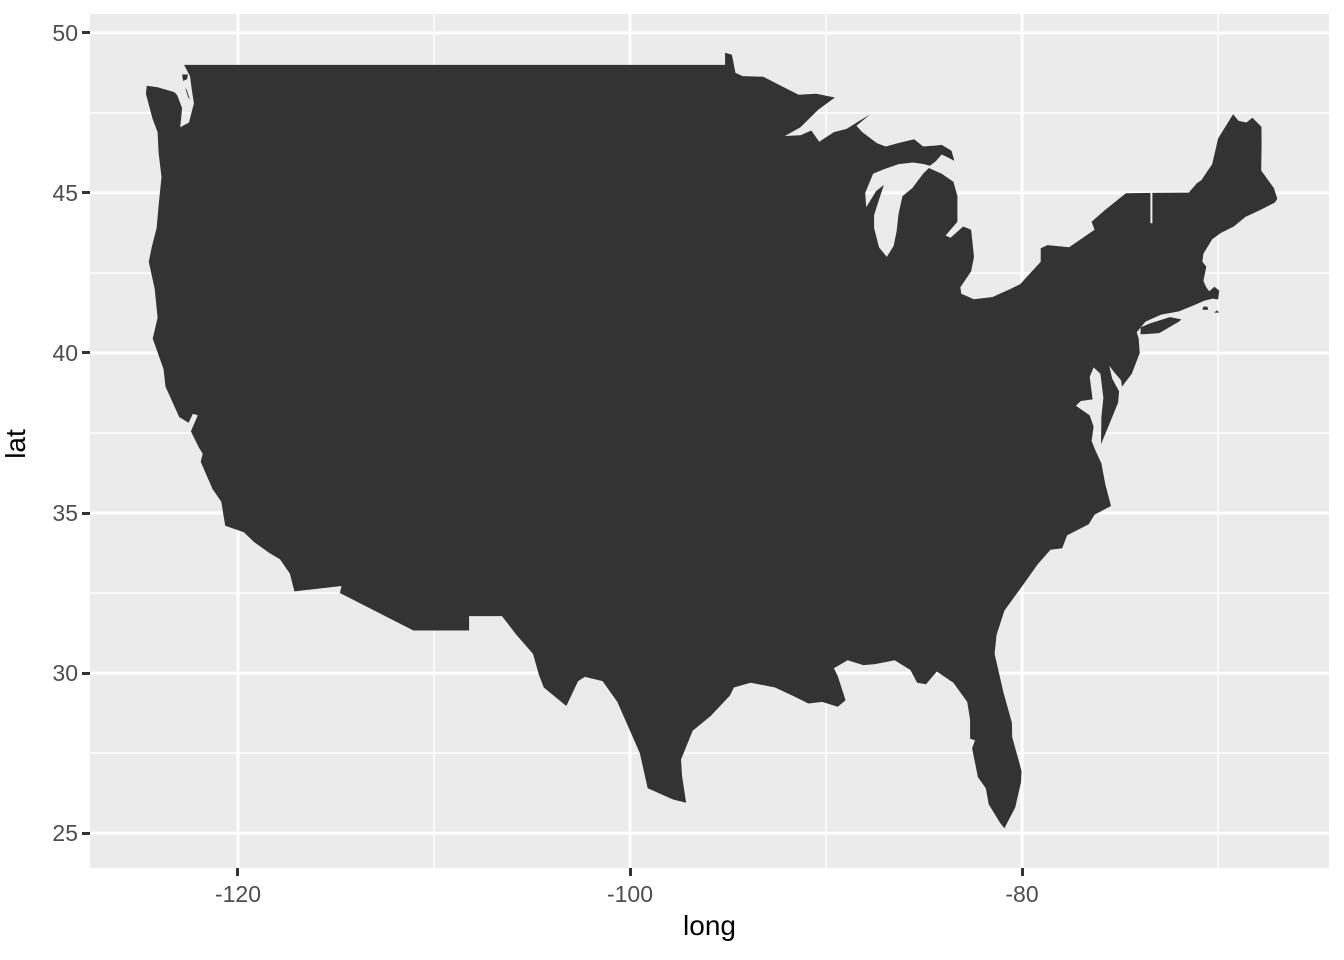 The width and height of the screenshot is (1344, 960). I want to click on y-tick-label: 50, so click(65, 33).